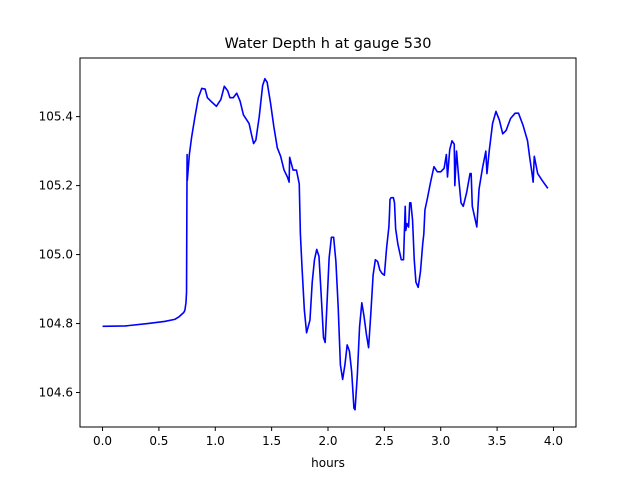 The height and width of the screenshot is (480, 640). I want to click on y-tick-label: 105.4, so click(56, 117).